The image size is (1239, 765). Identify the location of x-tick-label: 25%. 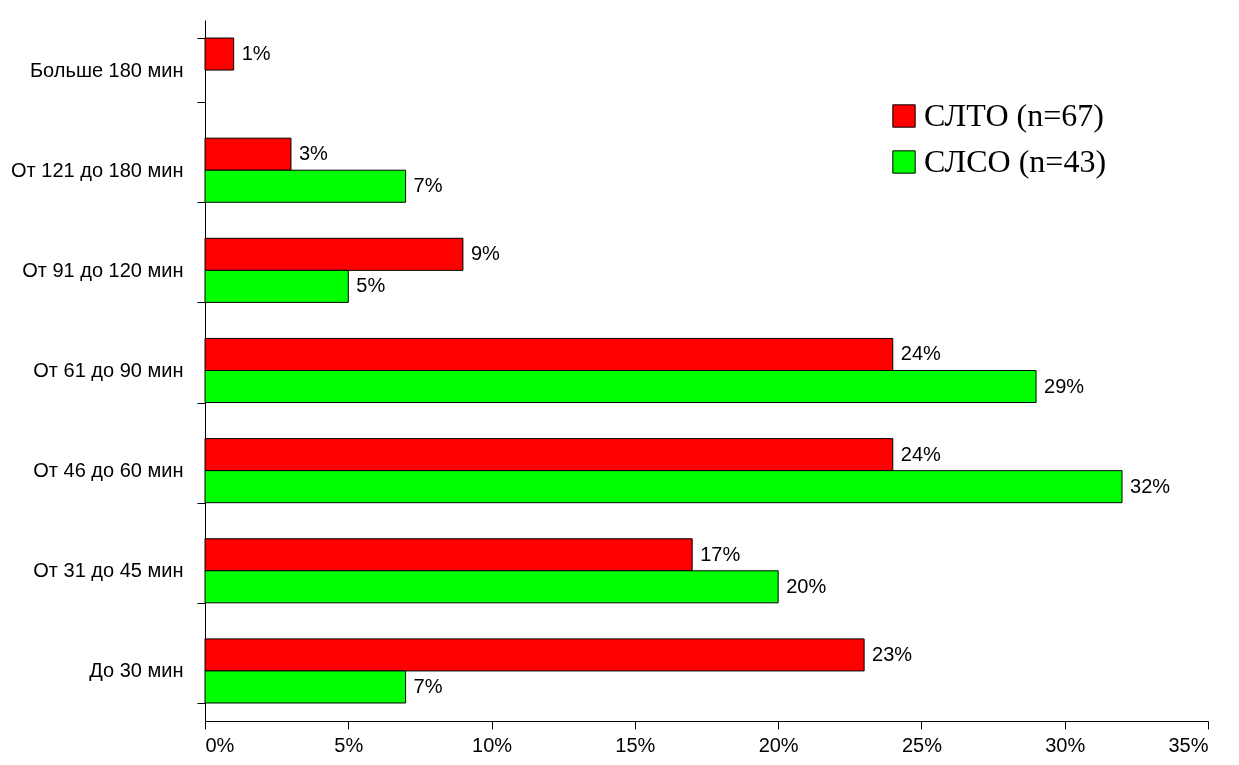
(922, 744).